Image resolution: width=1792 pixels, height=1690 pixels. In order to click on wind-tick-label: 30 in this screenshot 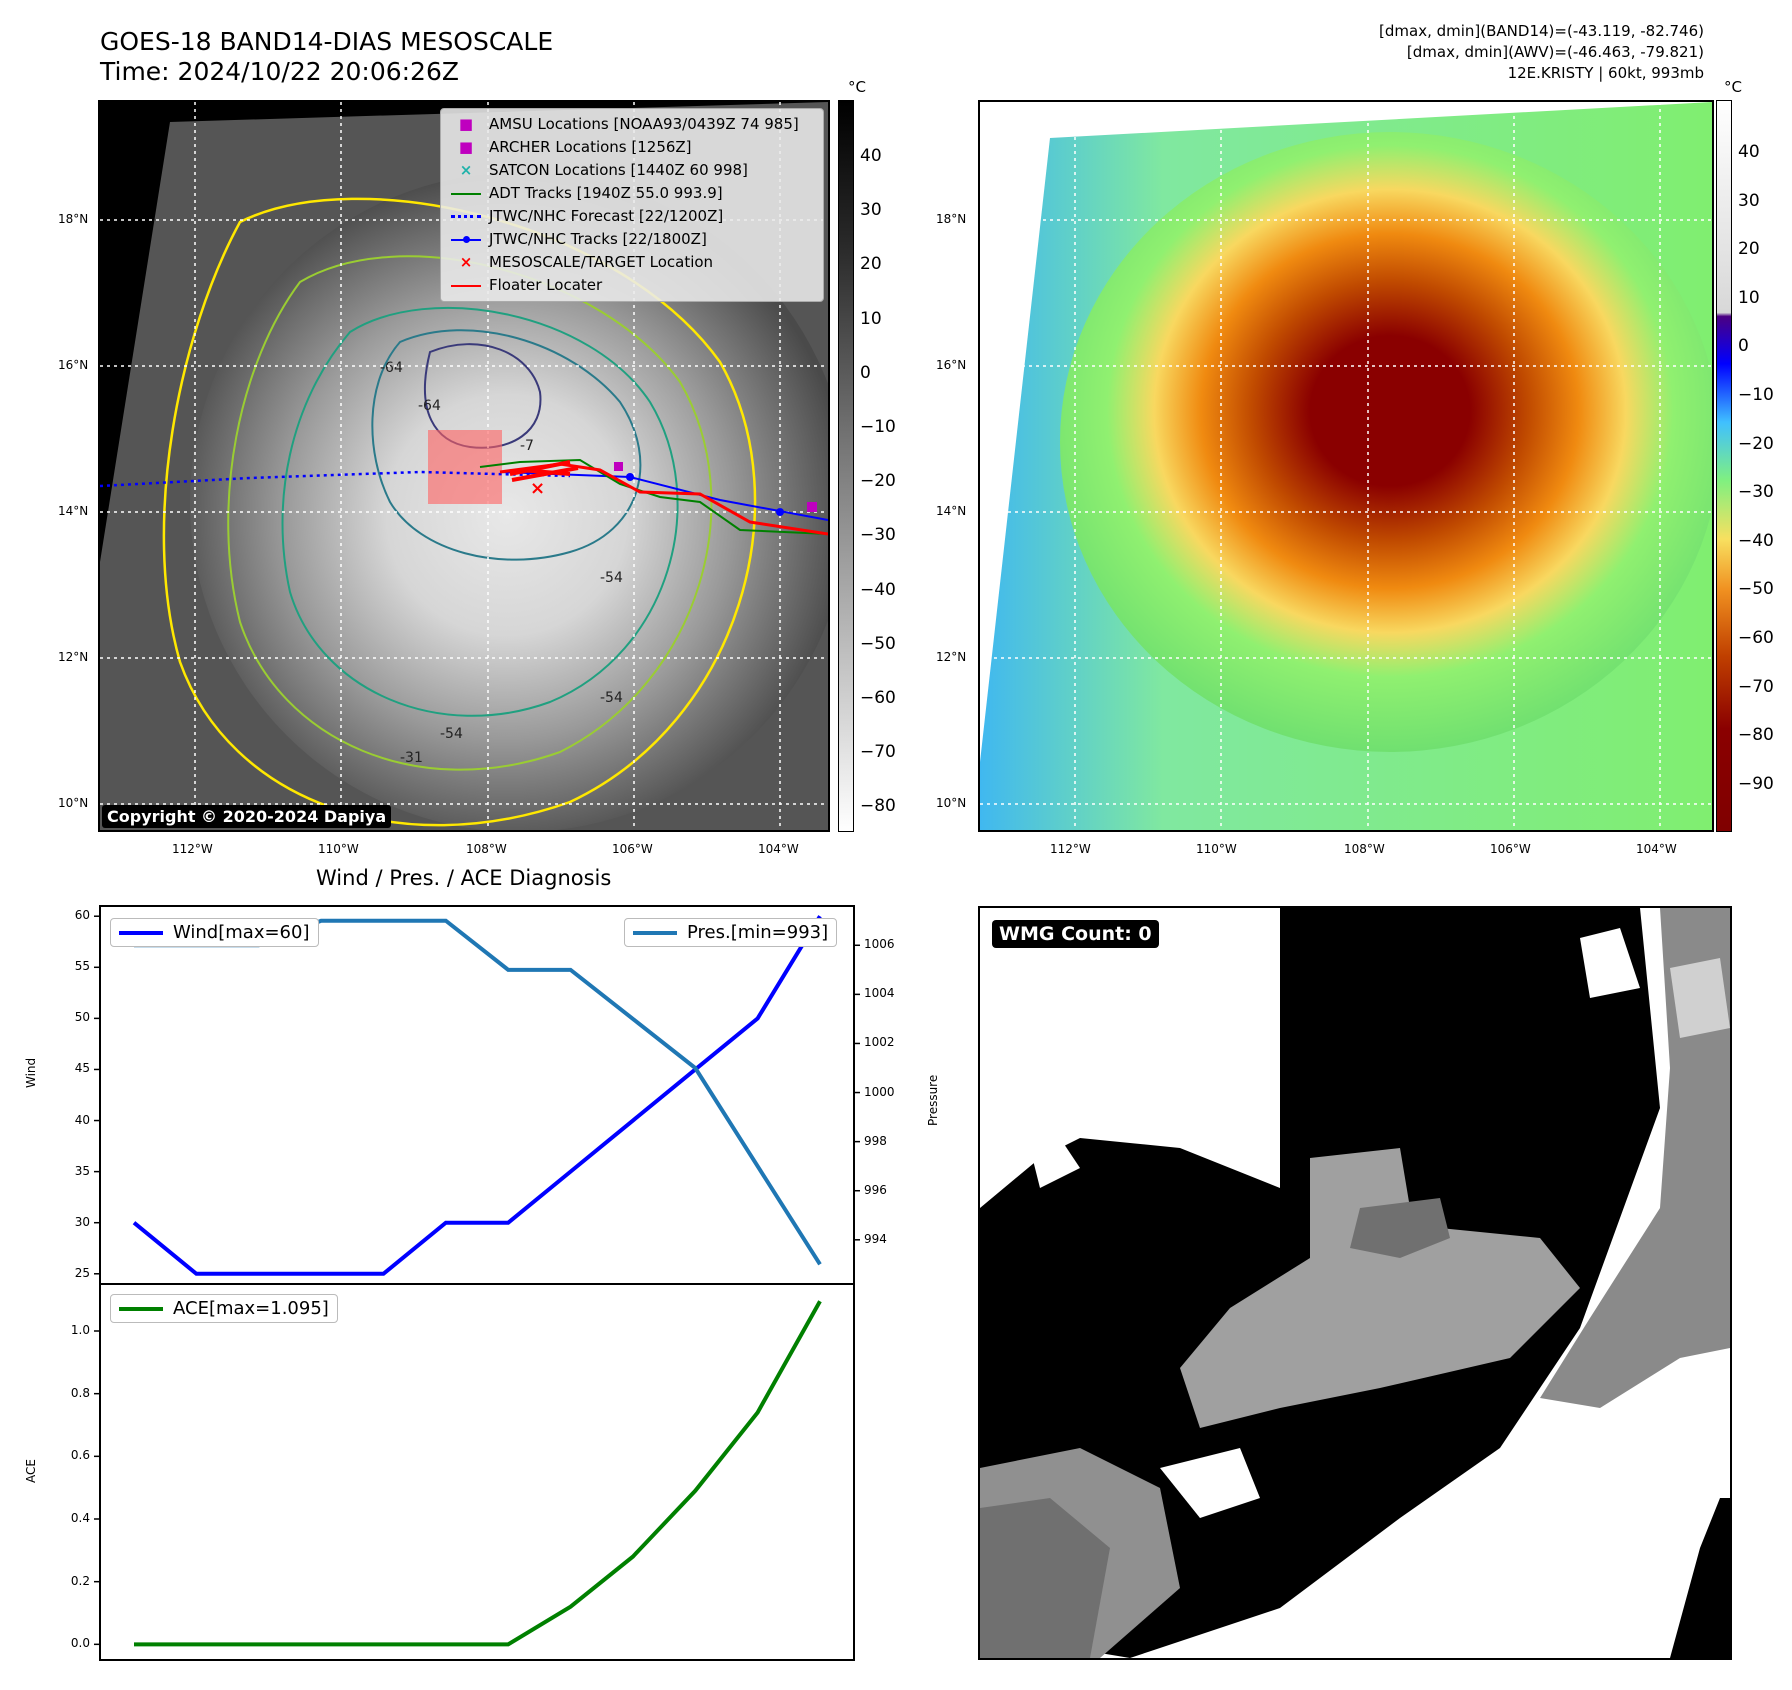, I will do `click(82, 1221)`.